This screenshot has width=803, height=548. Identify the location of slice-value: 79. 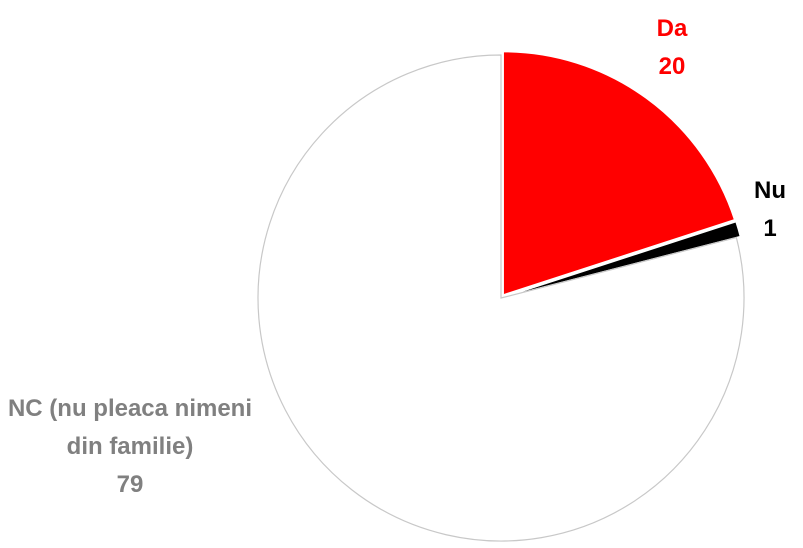
(130, 484).